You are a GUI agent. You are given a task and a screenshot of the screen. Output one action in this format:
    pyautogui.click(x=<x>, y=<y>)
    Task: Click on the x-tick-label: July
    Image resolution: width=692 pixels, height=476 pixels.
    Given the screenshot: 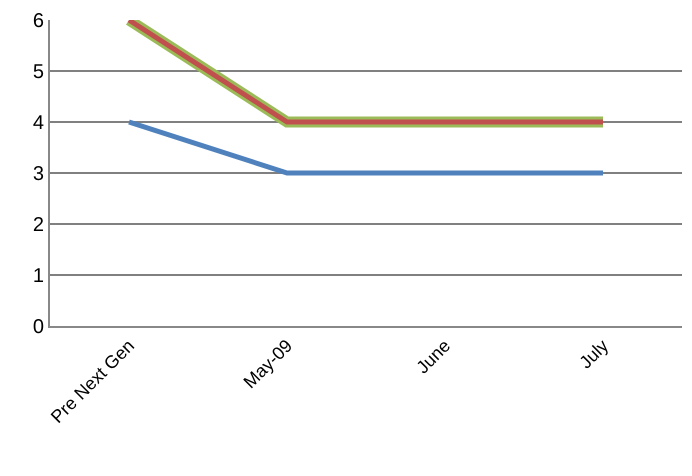 What is the action you would take?
    pyautogui.click(x=593, y=354)
    